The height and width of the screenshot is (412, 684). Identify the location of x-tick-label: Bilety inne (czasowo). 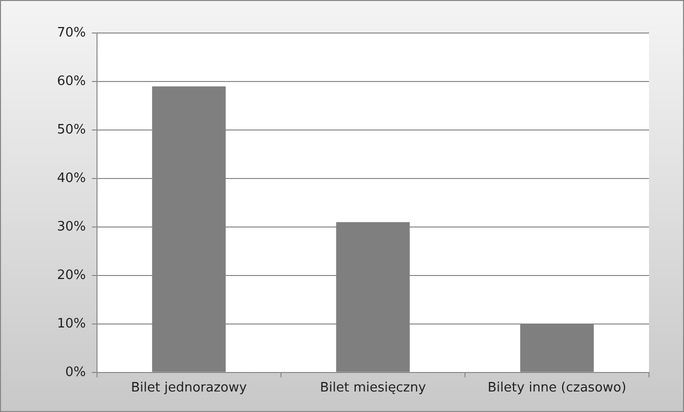
(557, 388).